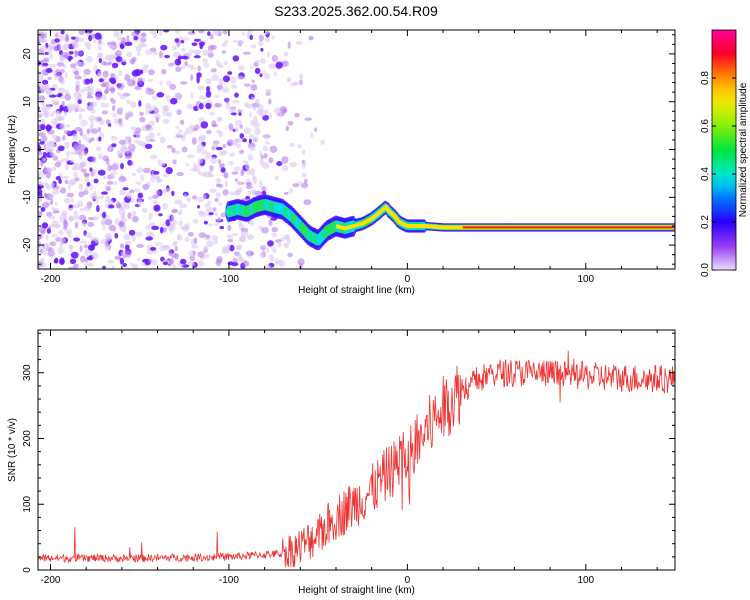 Image resolution: width=750 pixels, height=600 pixels. I want to click on y-tick-label: 0, so click(27, 570).